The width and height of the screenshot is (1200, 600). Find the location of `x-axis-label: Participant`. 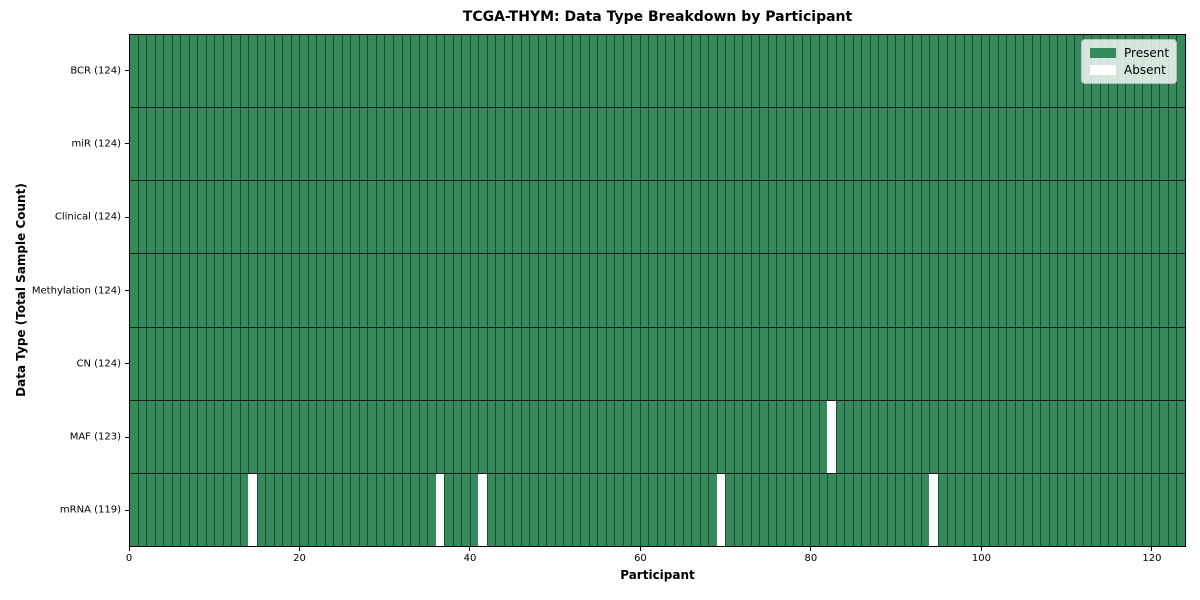

x-axis-label: Participant is located at coordinates (657, 575).